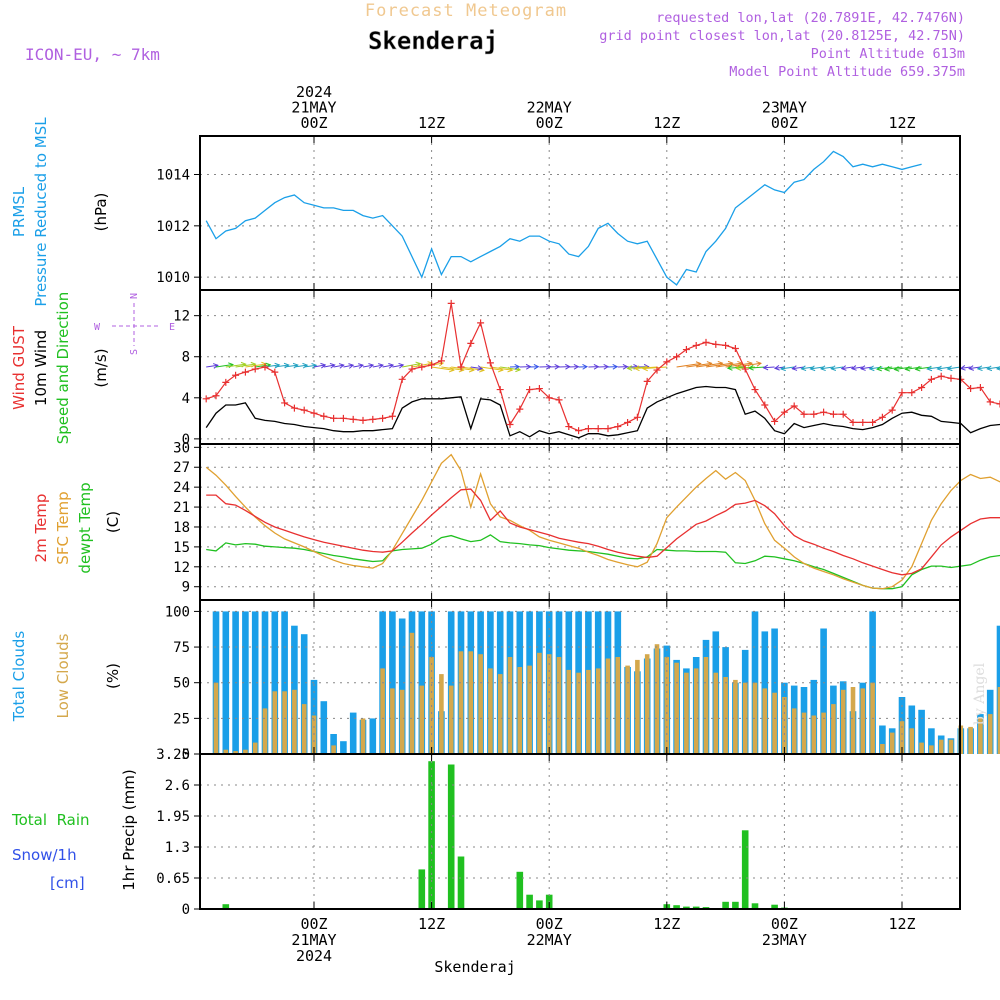  What do you see at coordinates (173, 755) in the screenshot?
I see `y-tick-label: 3.25` at bounding box center [173, 755].